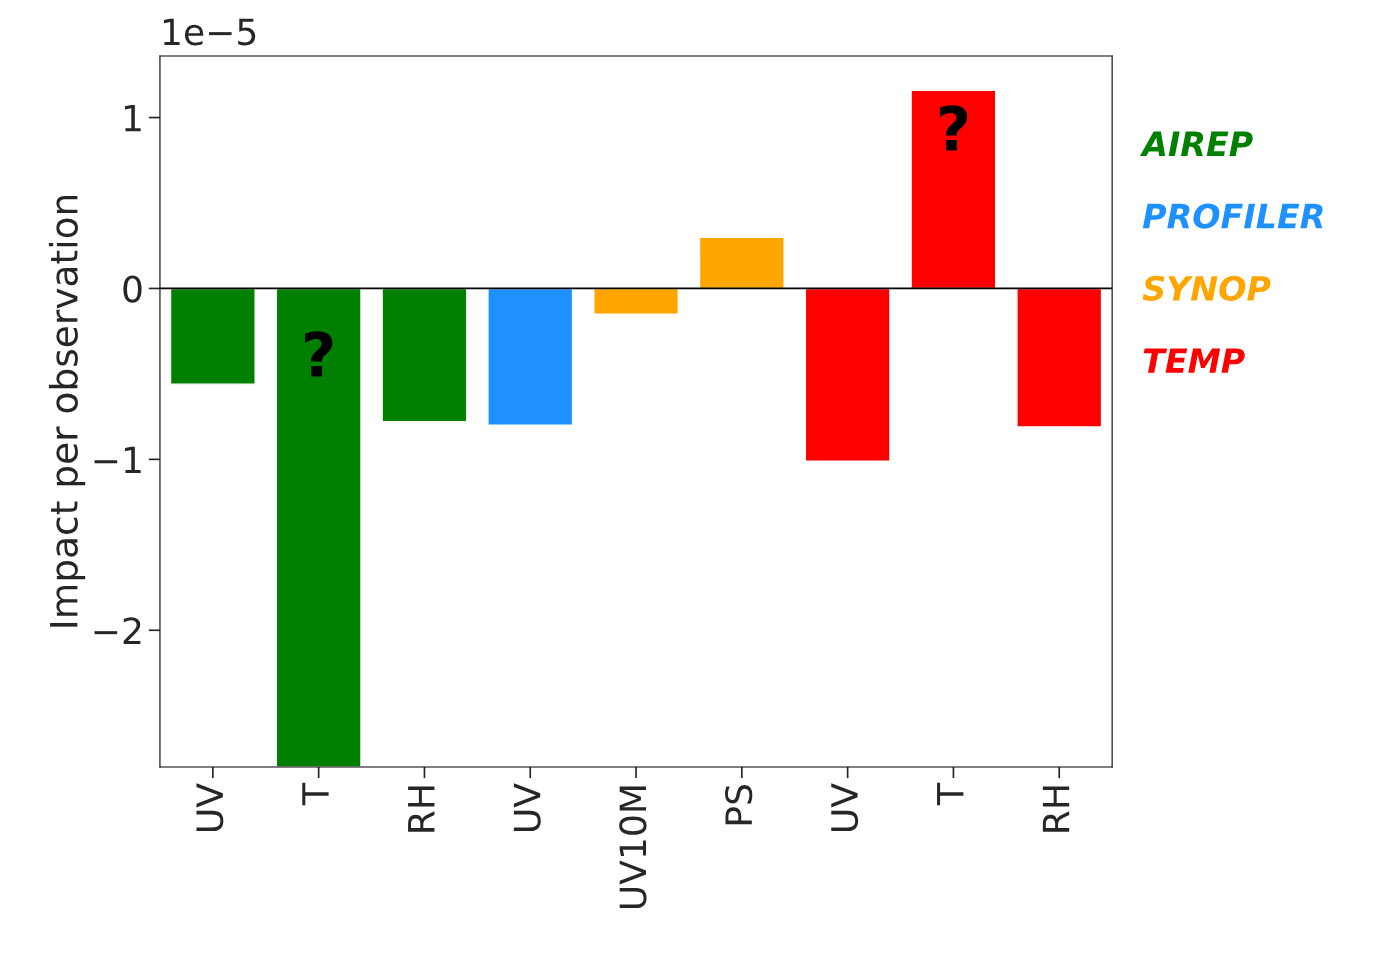 Image resolution: width=1373 pixels, height=966 pixels. Describe the element at coordinates (633, 847) in the screenshot. I see `x-tick-label: UV10M` at that location.